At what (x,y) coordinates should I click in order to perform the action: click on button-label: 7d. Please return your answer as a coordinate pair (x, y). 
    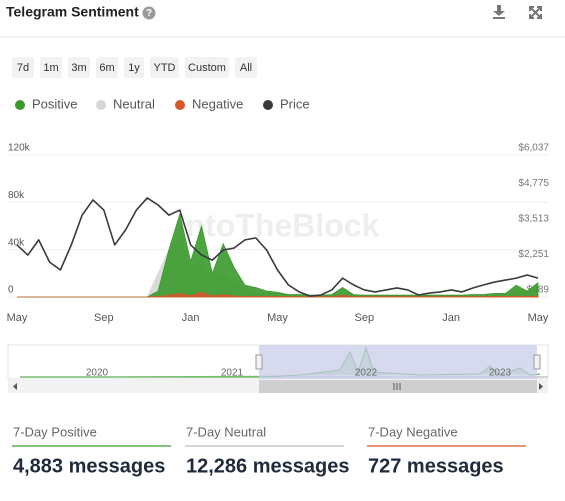
    Looking at the image, I should click on (23, 68).